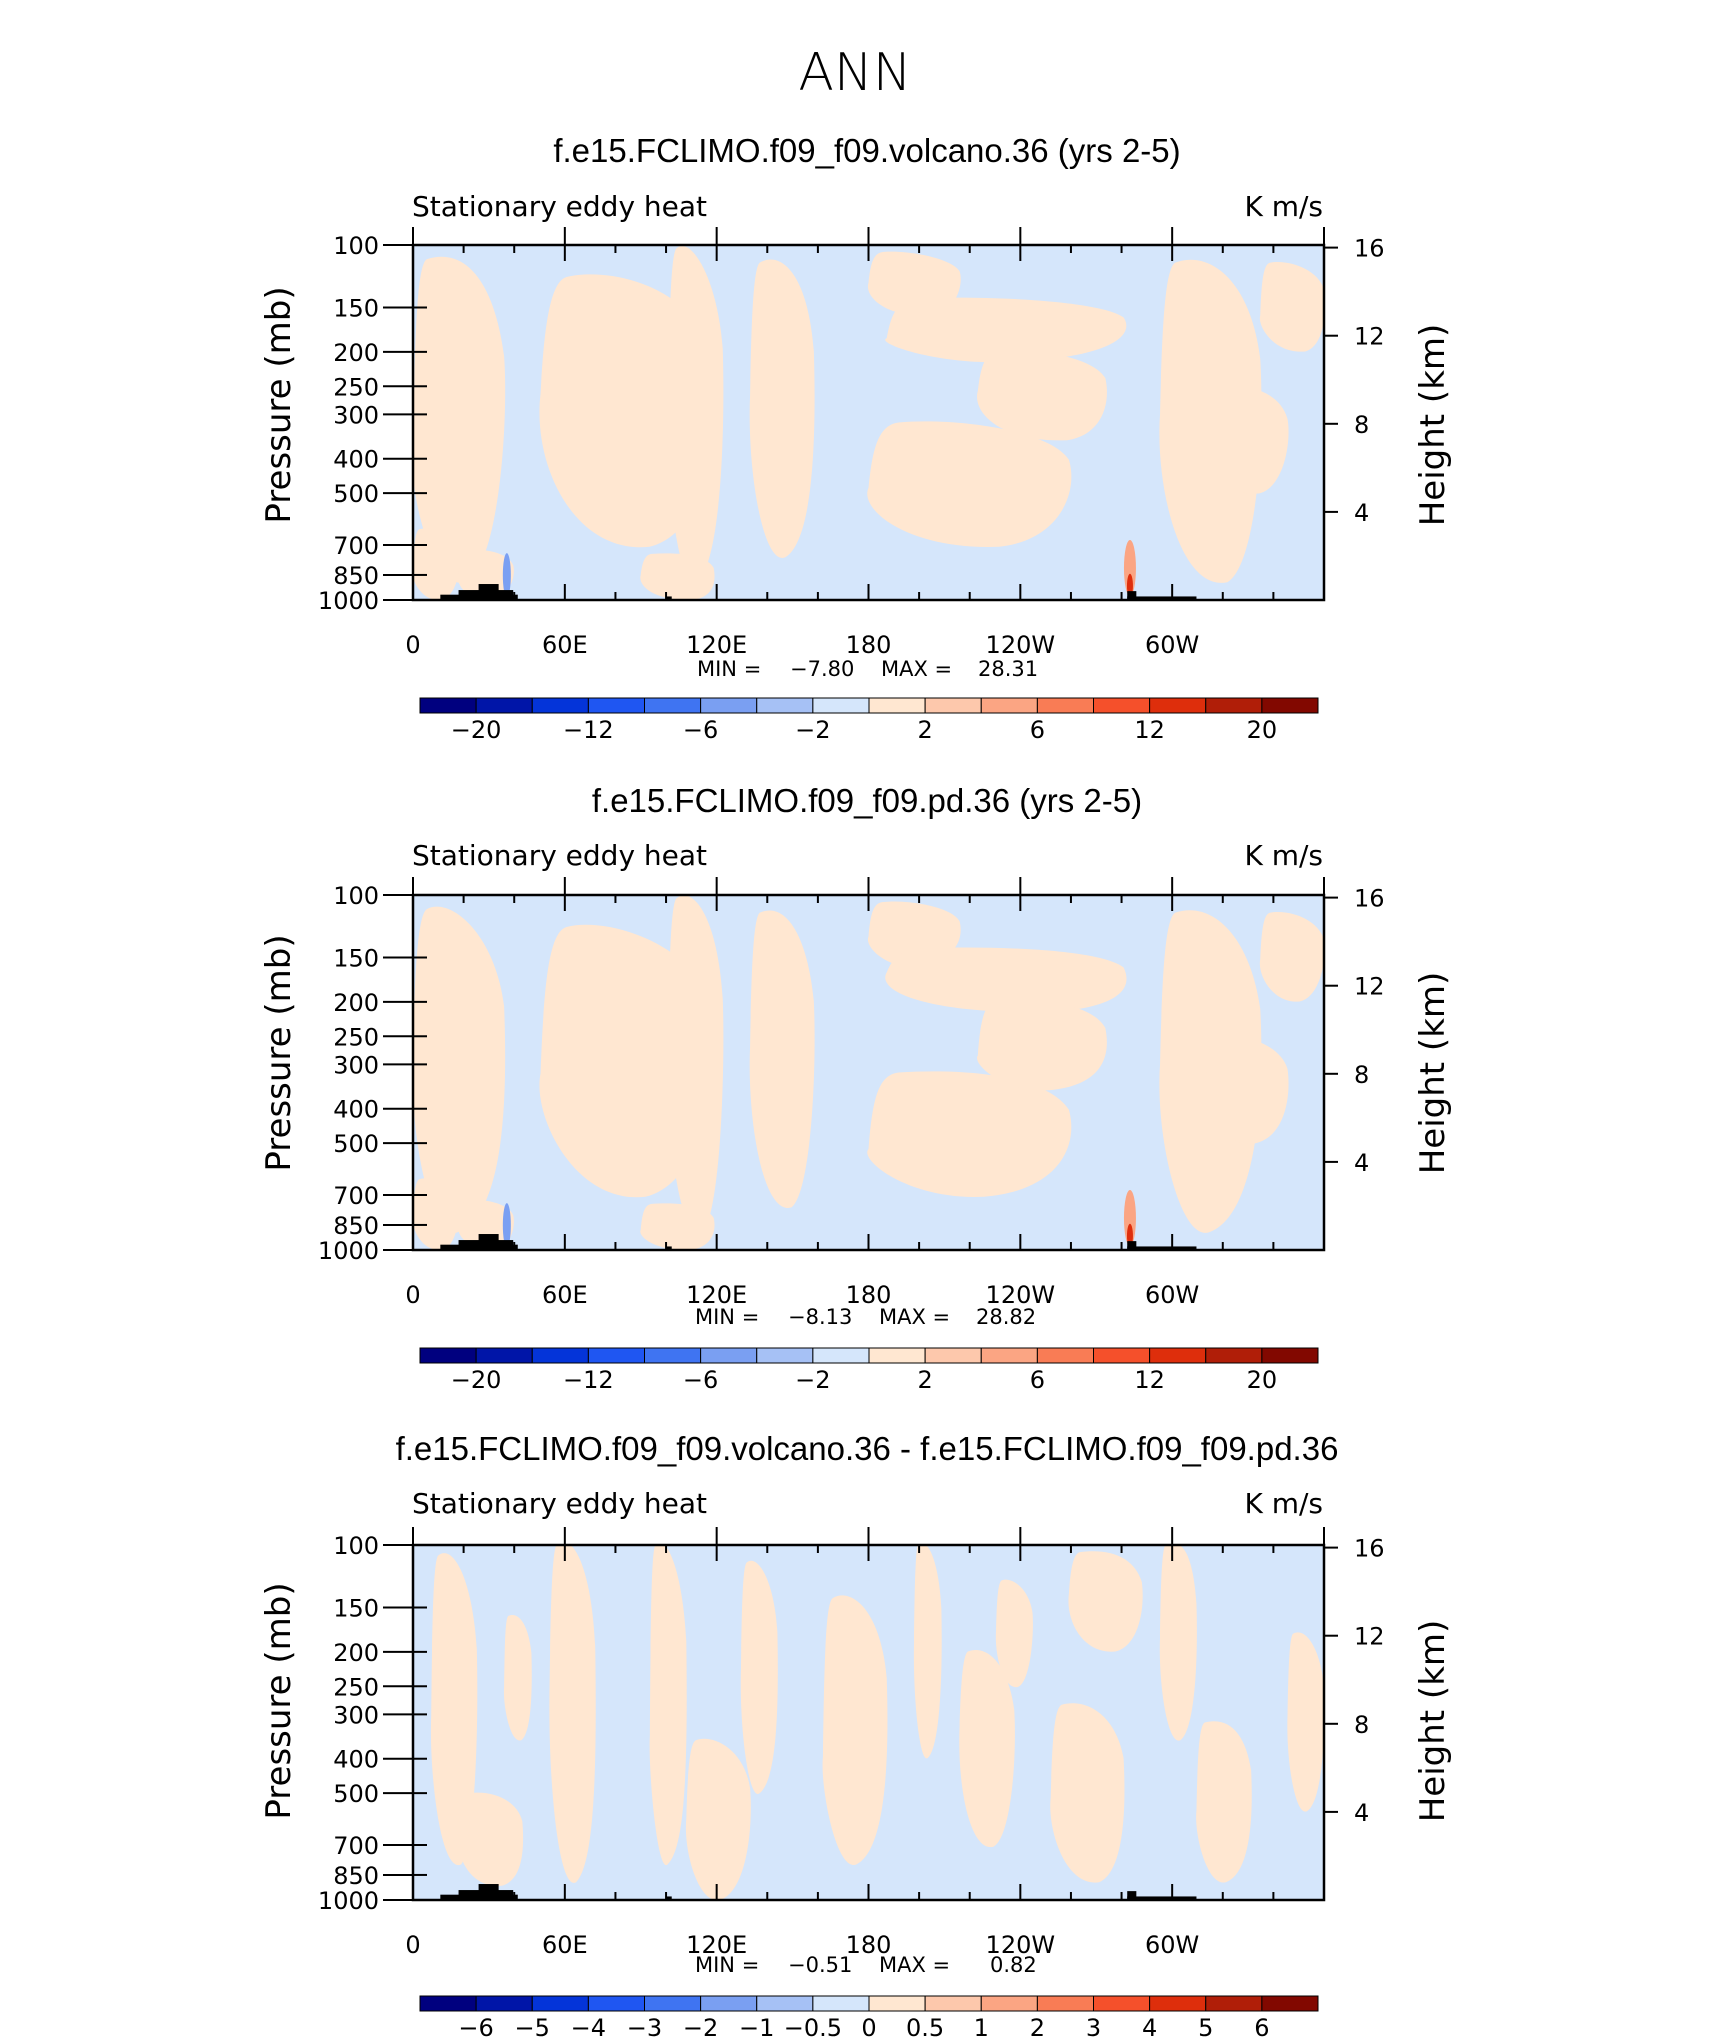  I want to click on max-label: MAX =, so click(914, 1317).